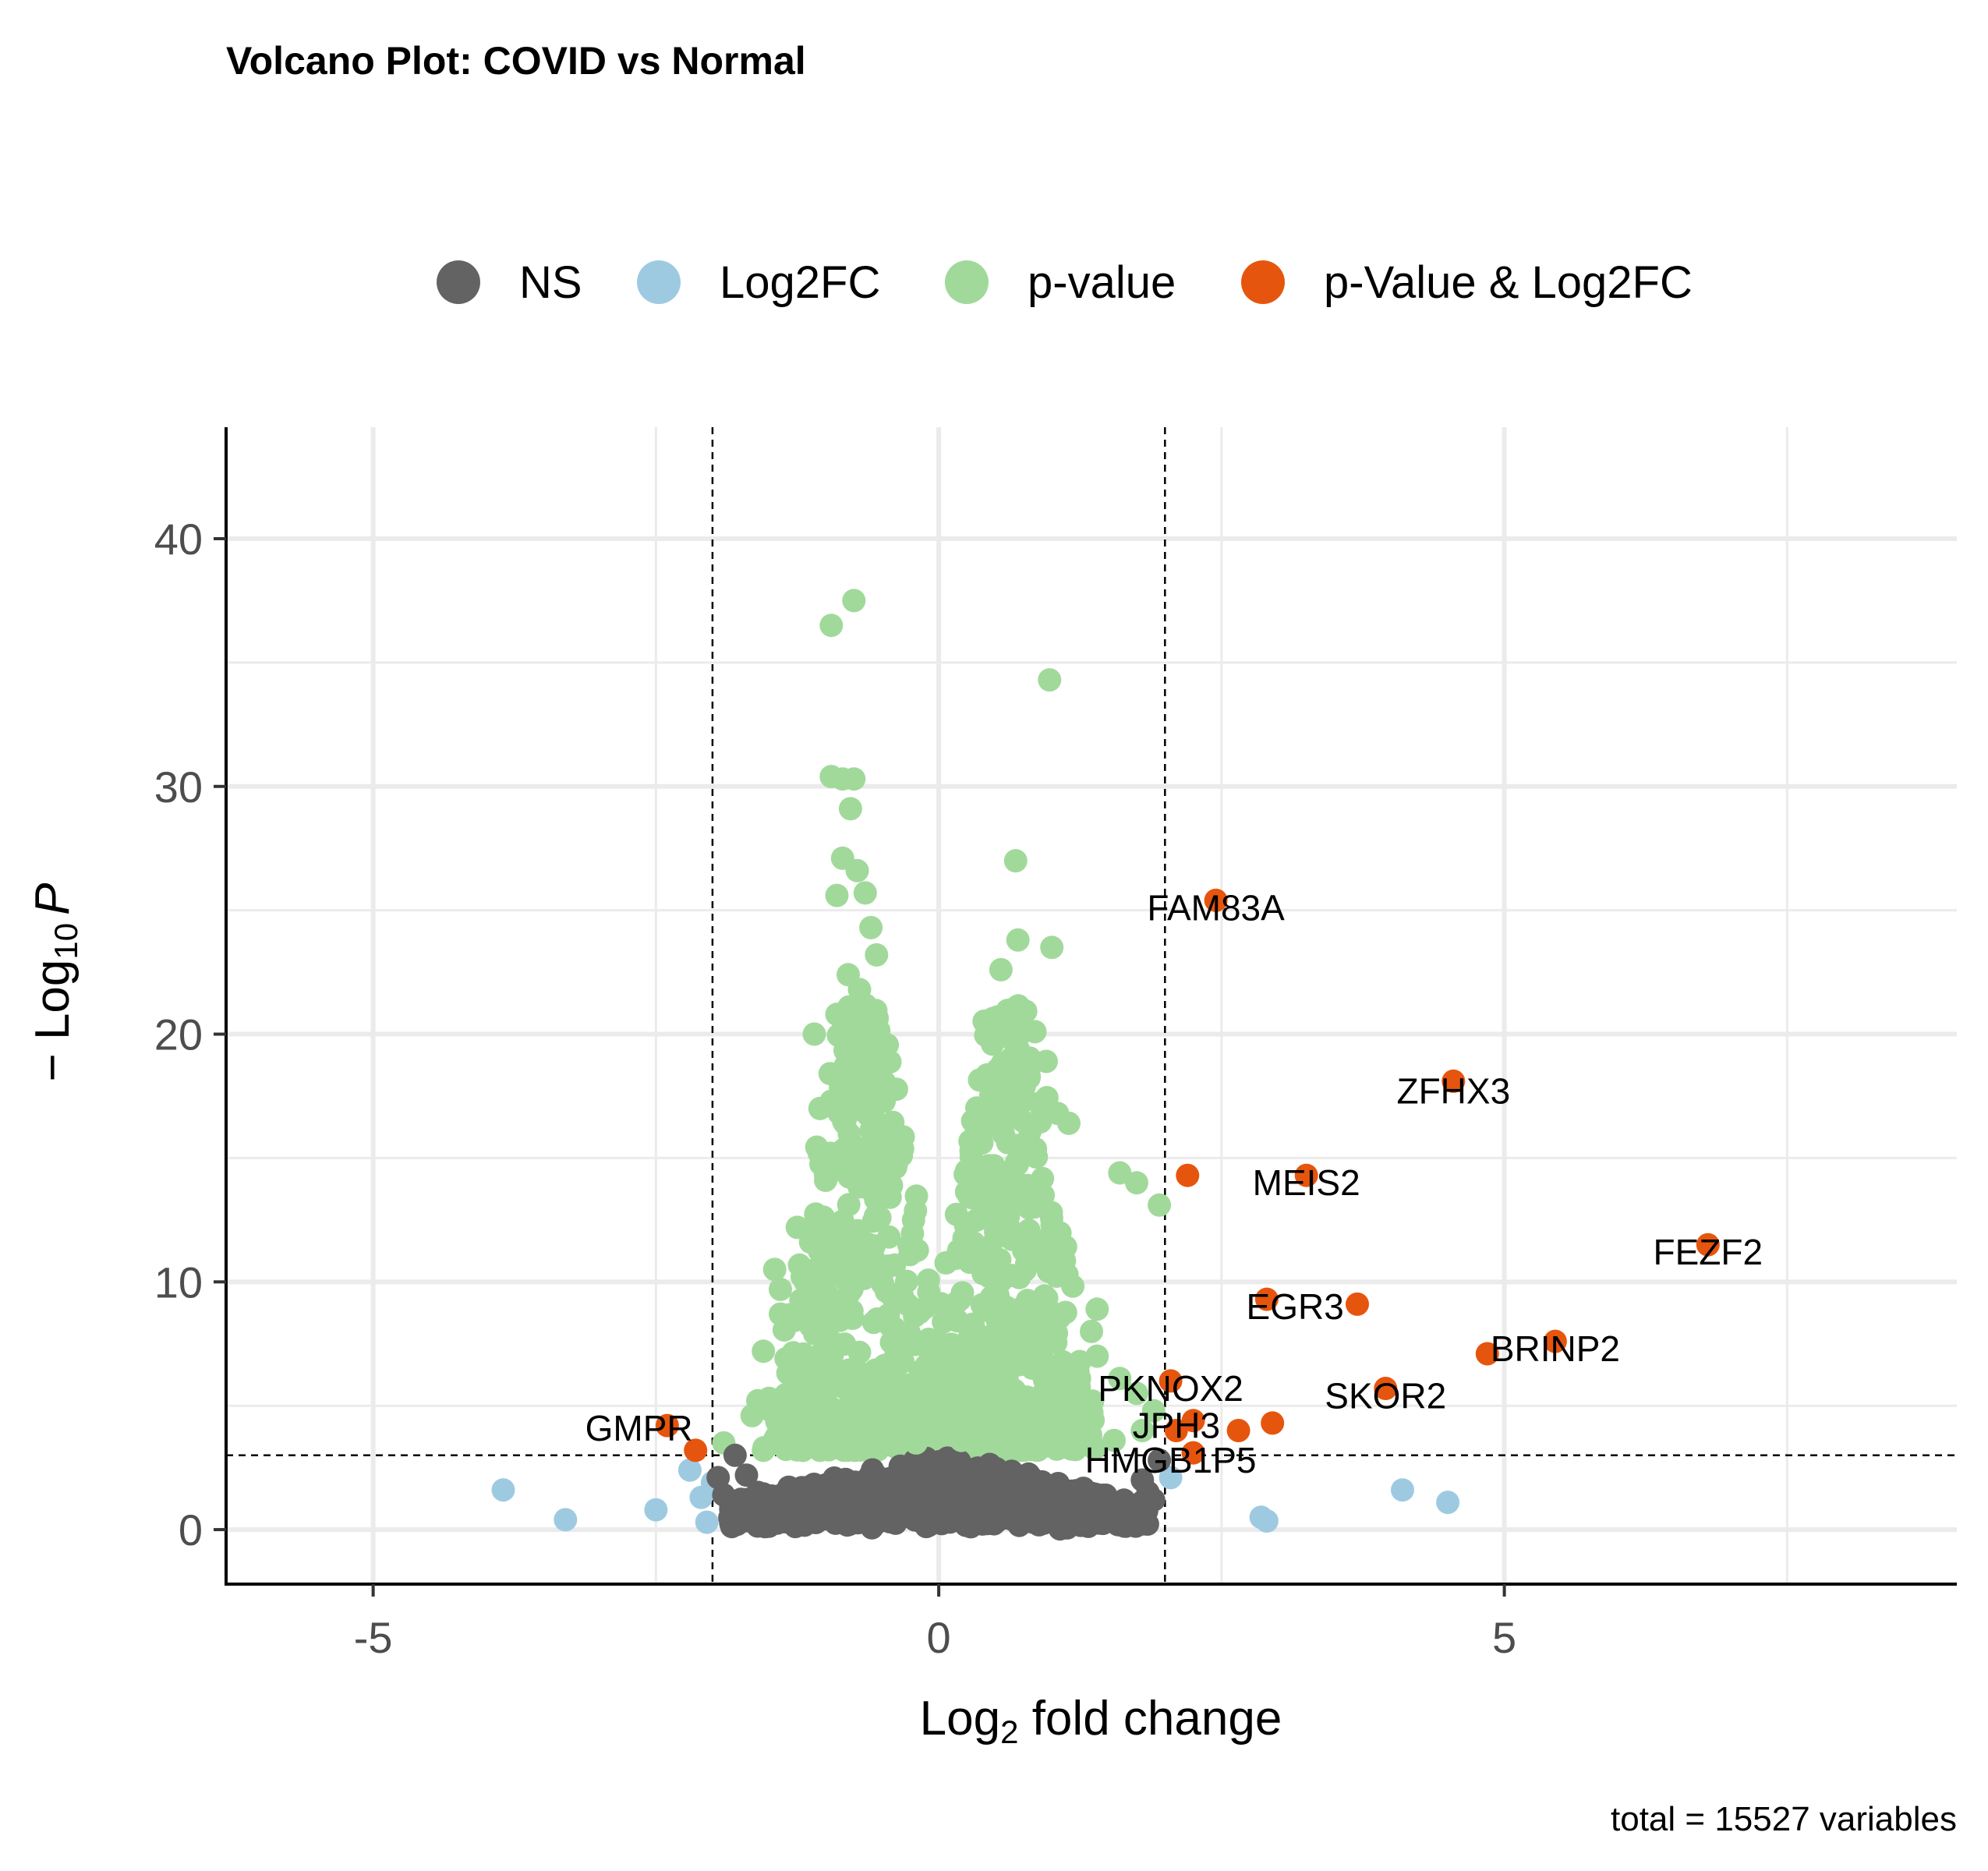 This screenshot has width=1988, height=1871. Describe the element at coordinates (1216, 907) in the screenshot. I see `gene-label: FAM83A` at that location.